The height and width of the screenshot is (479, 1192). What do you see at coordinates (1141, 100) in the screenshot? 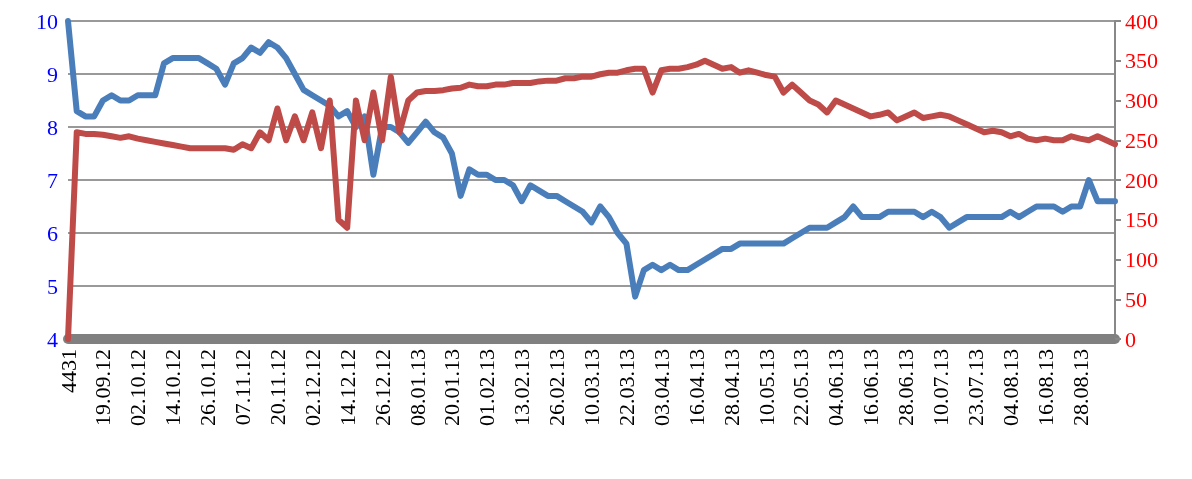
I see `y2-tick-label: 300` at bounding box center [1141, 100].